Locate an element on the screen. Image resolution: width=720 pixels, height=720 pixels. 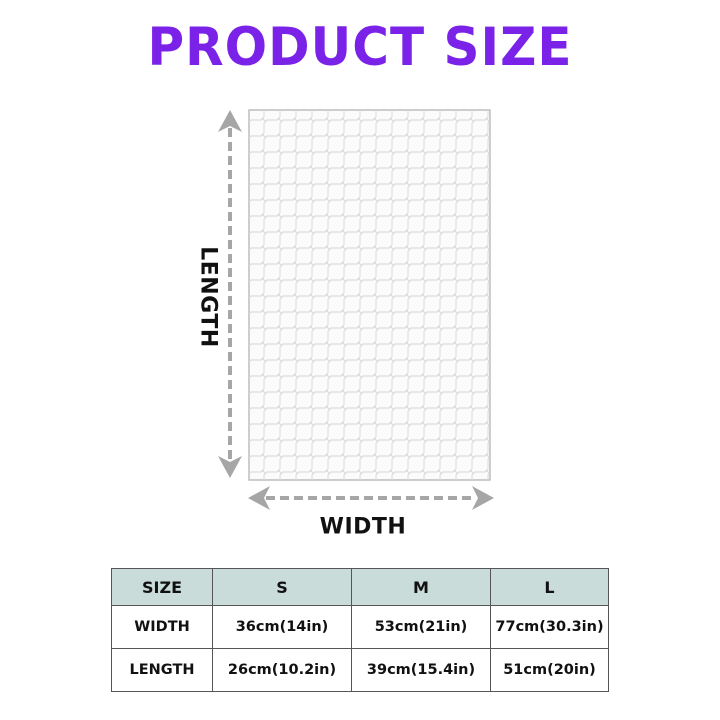
table-cell: 51cm(20in) is located at coordinates (549, 670).